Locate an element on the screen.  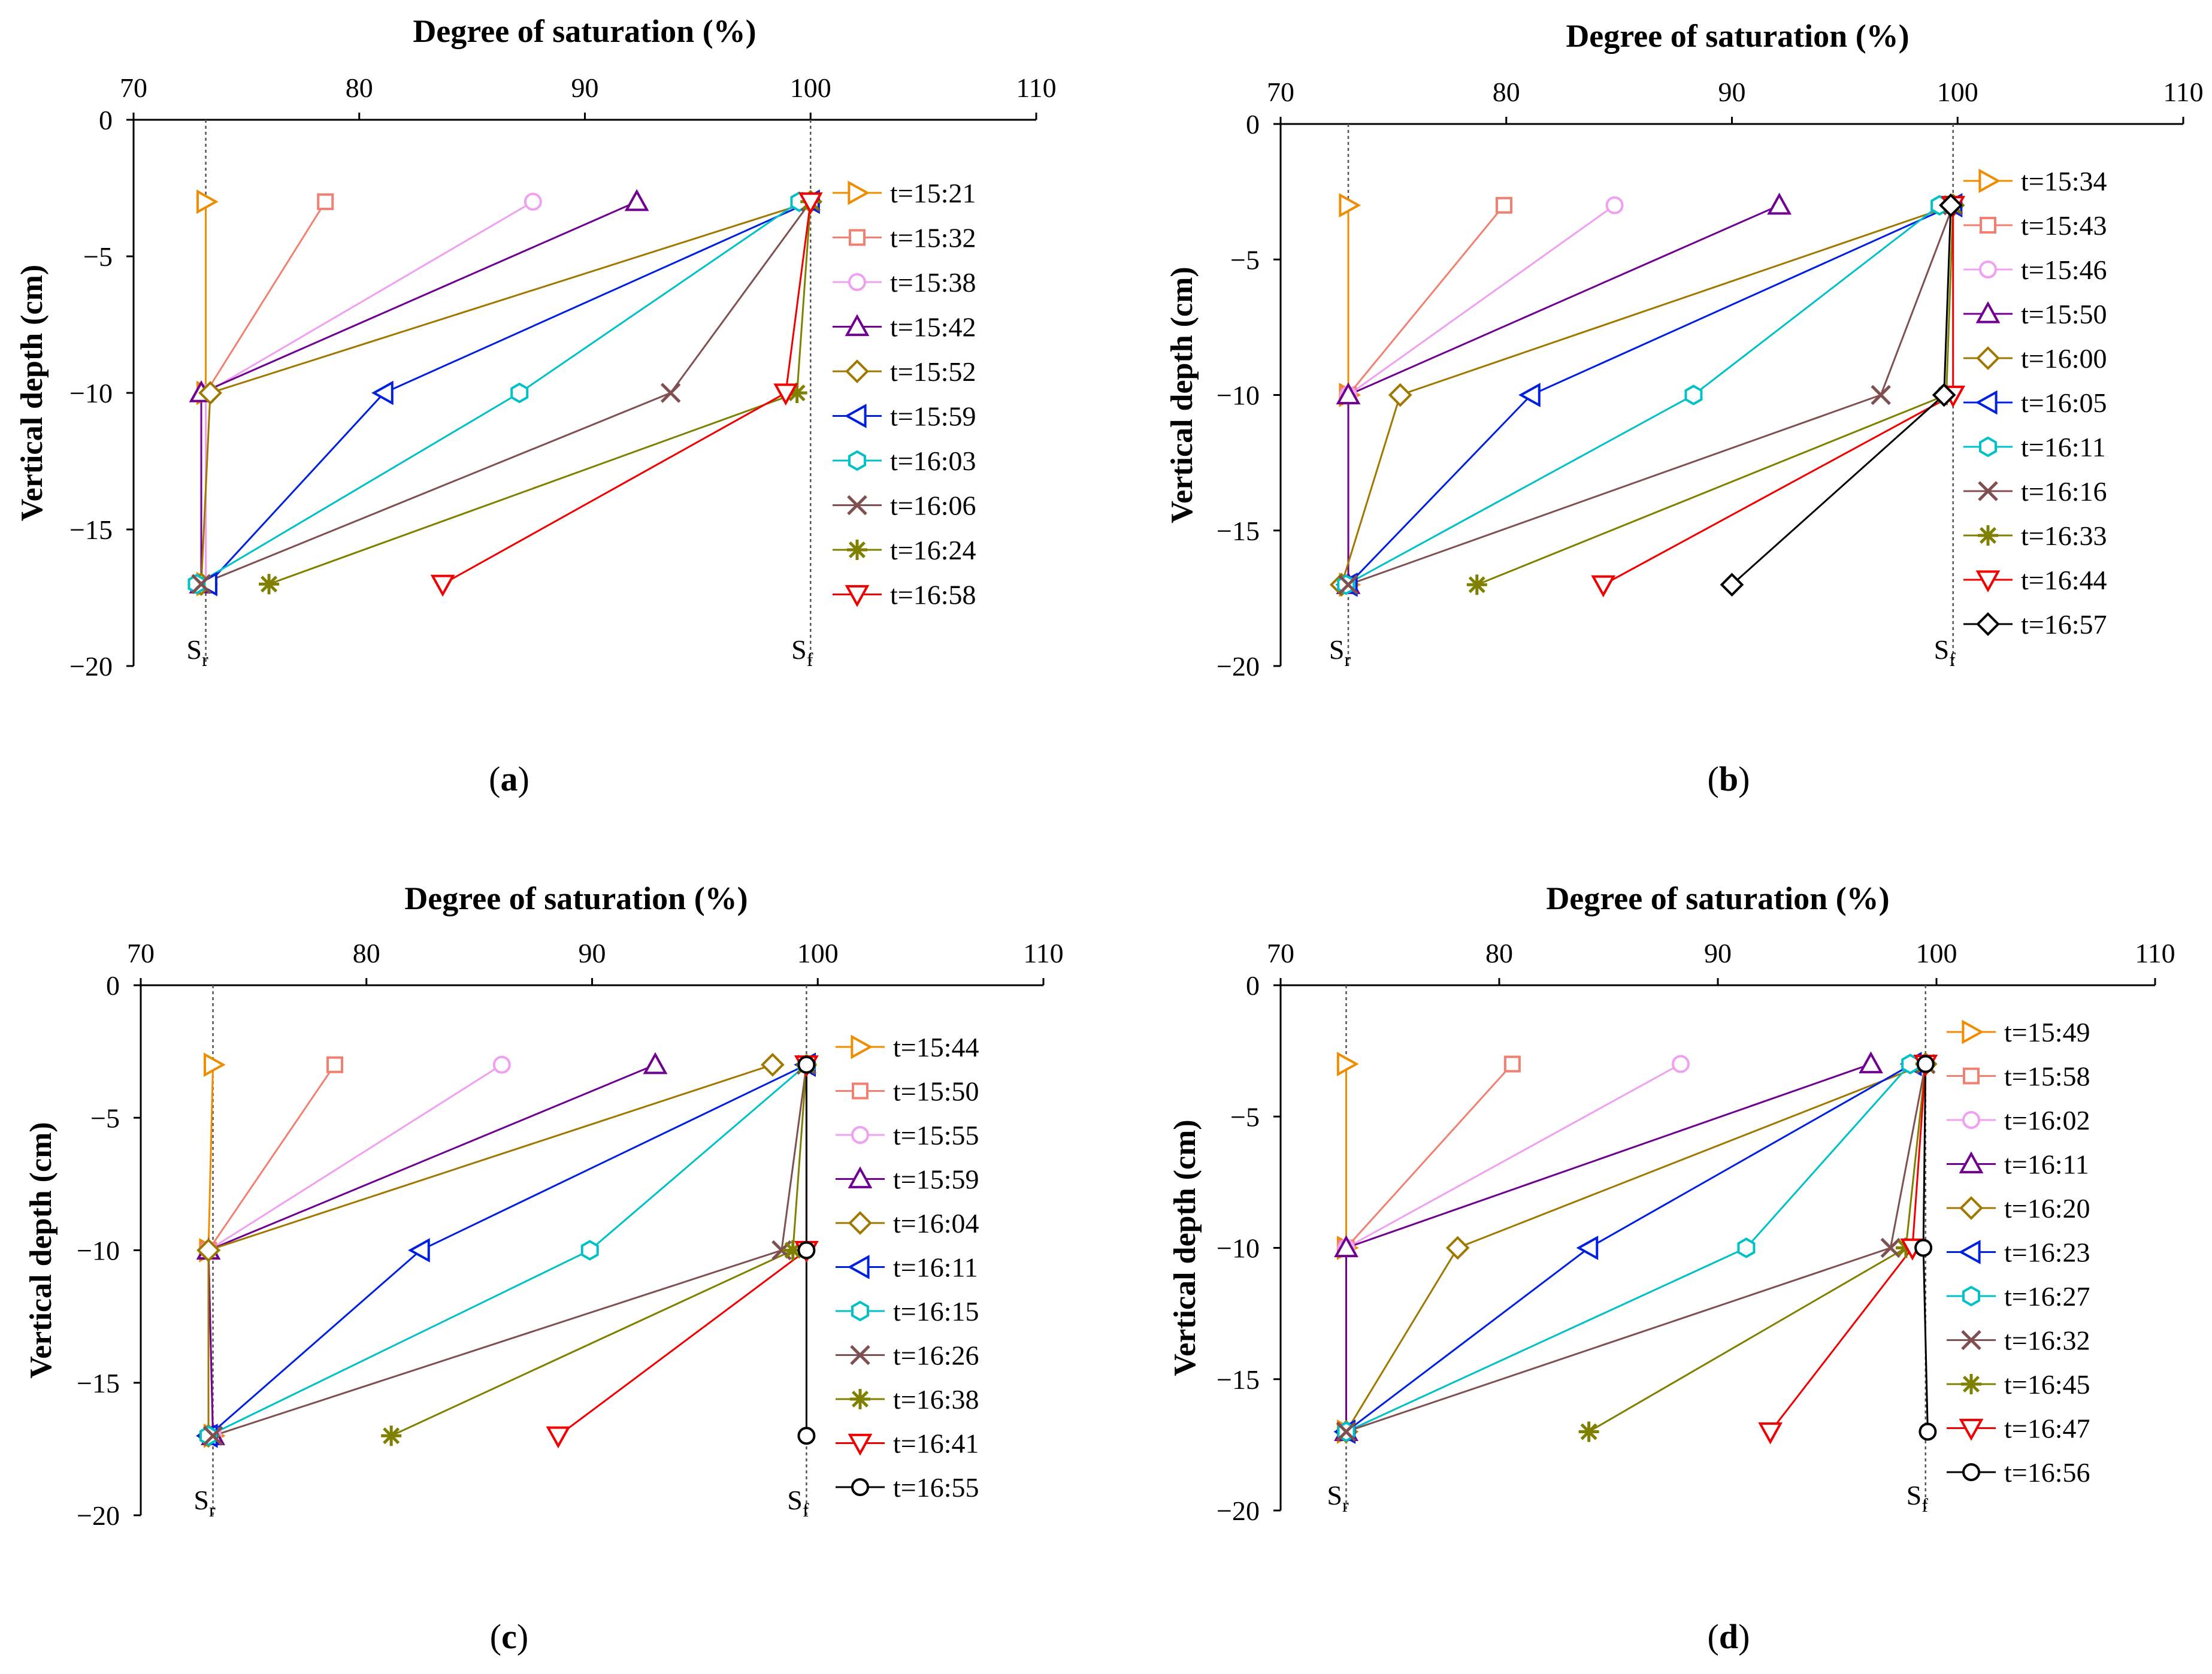
data-point-square is located at coordinates (1503, 205).